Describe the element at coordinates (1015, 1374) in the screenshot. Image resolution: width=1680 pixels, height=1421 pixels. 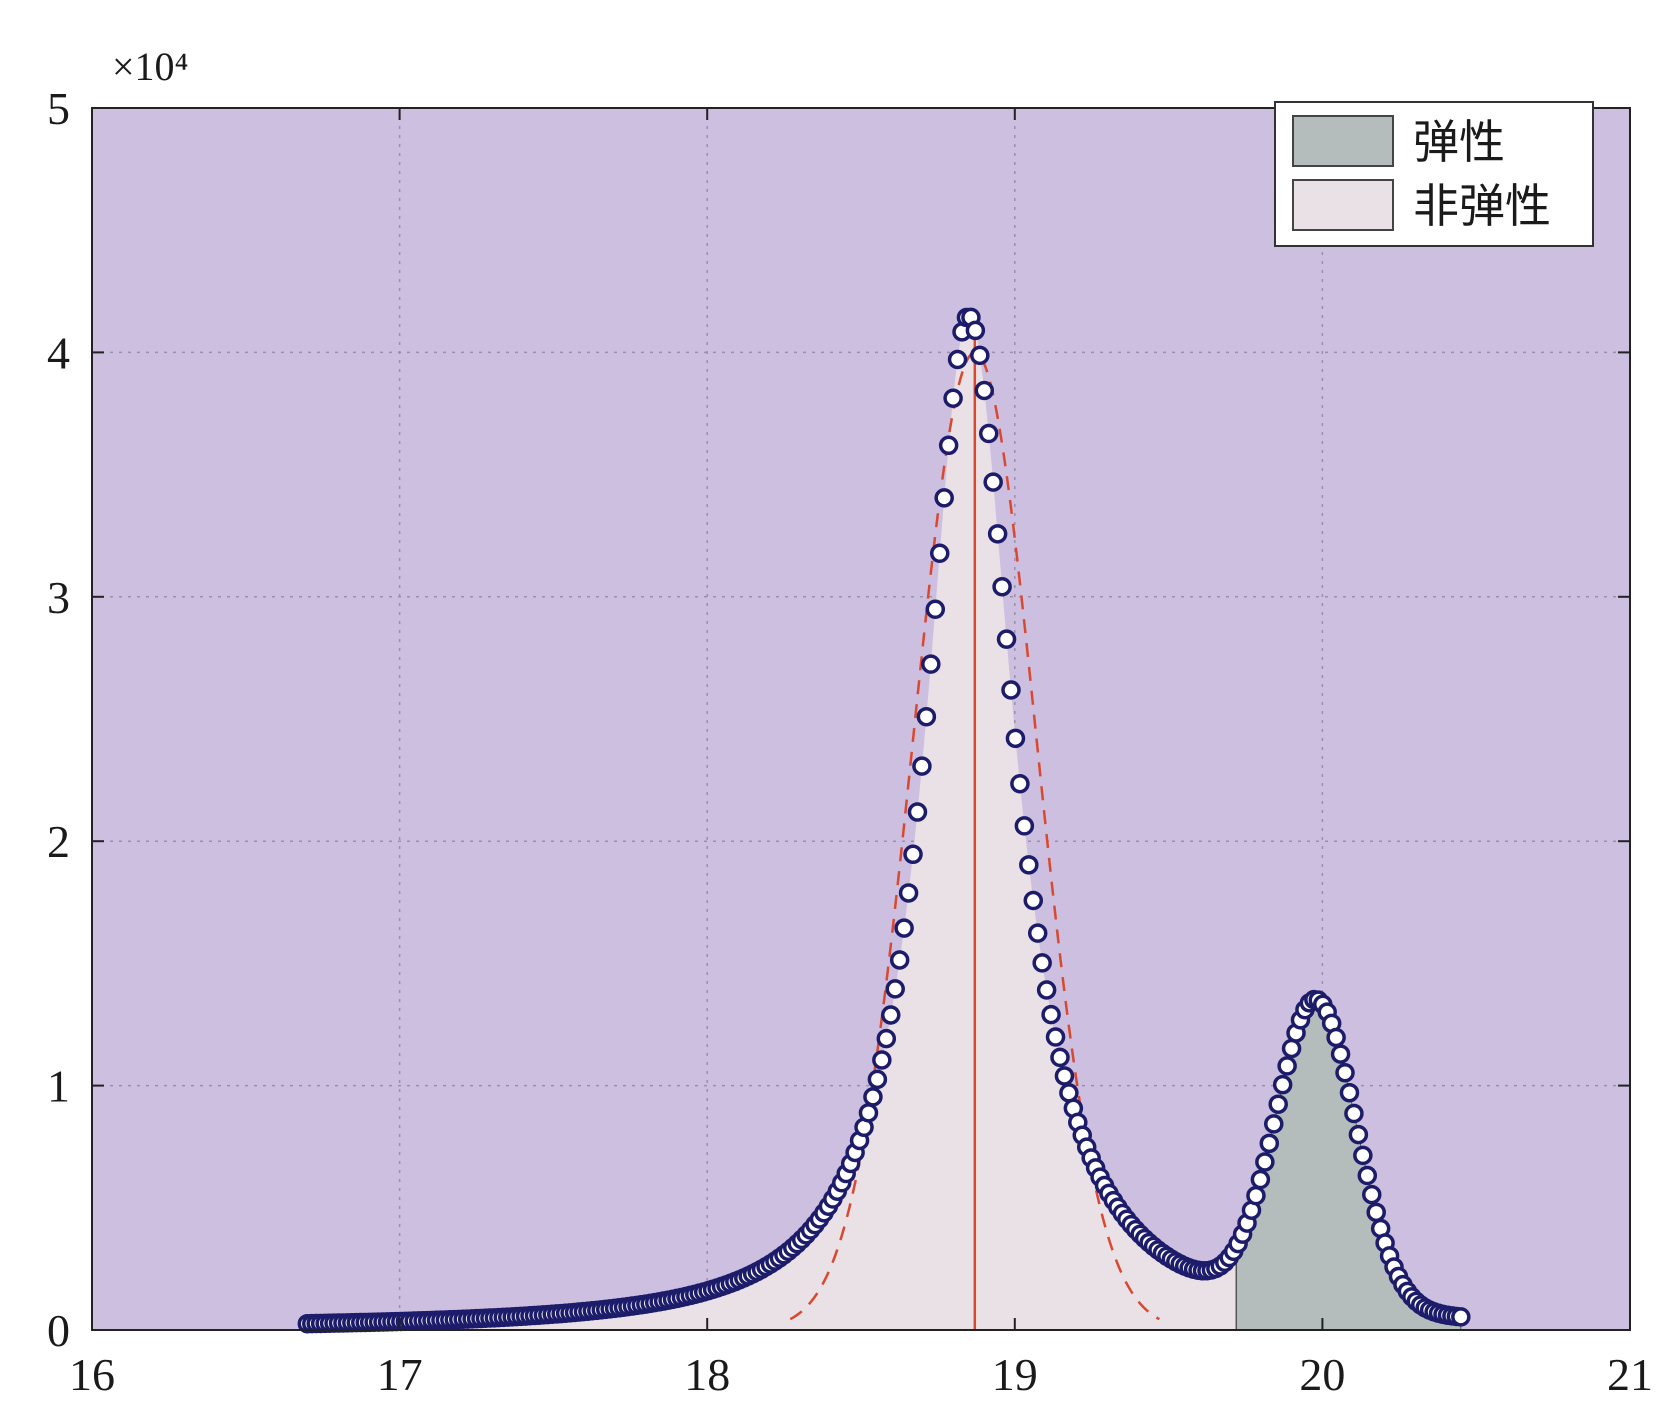
I see `x-tick-label: 19` at that location.